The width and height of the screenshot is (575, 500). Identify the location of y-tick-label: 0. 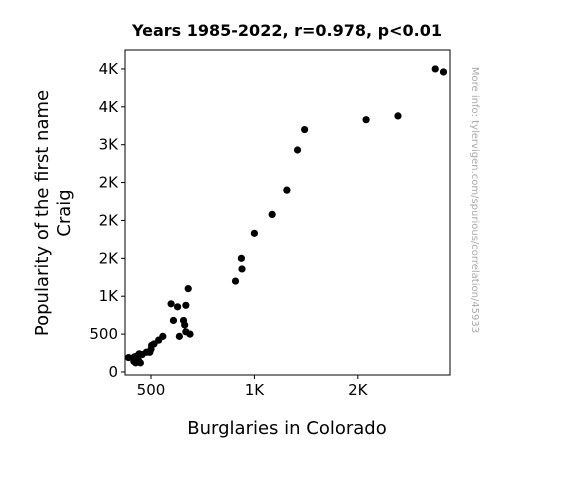
(113, 372).